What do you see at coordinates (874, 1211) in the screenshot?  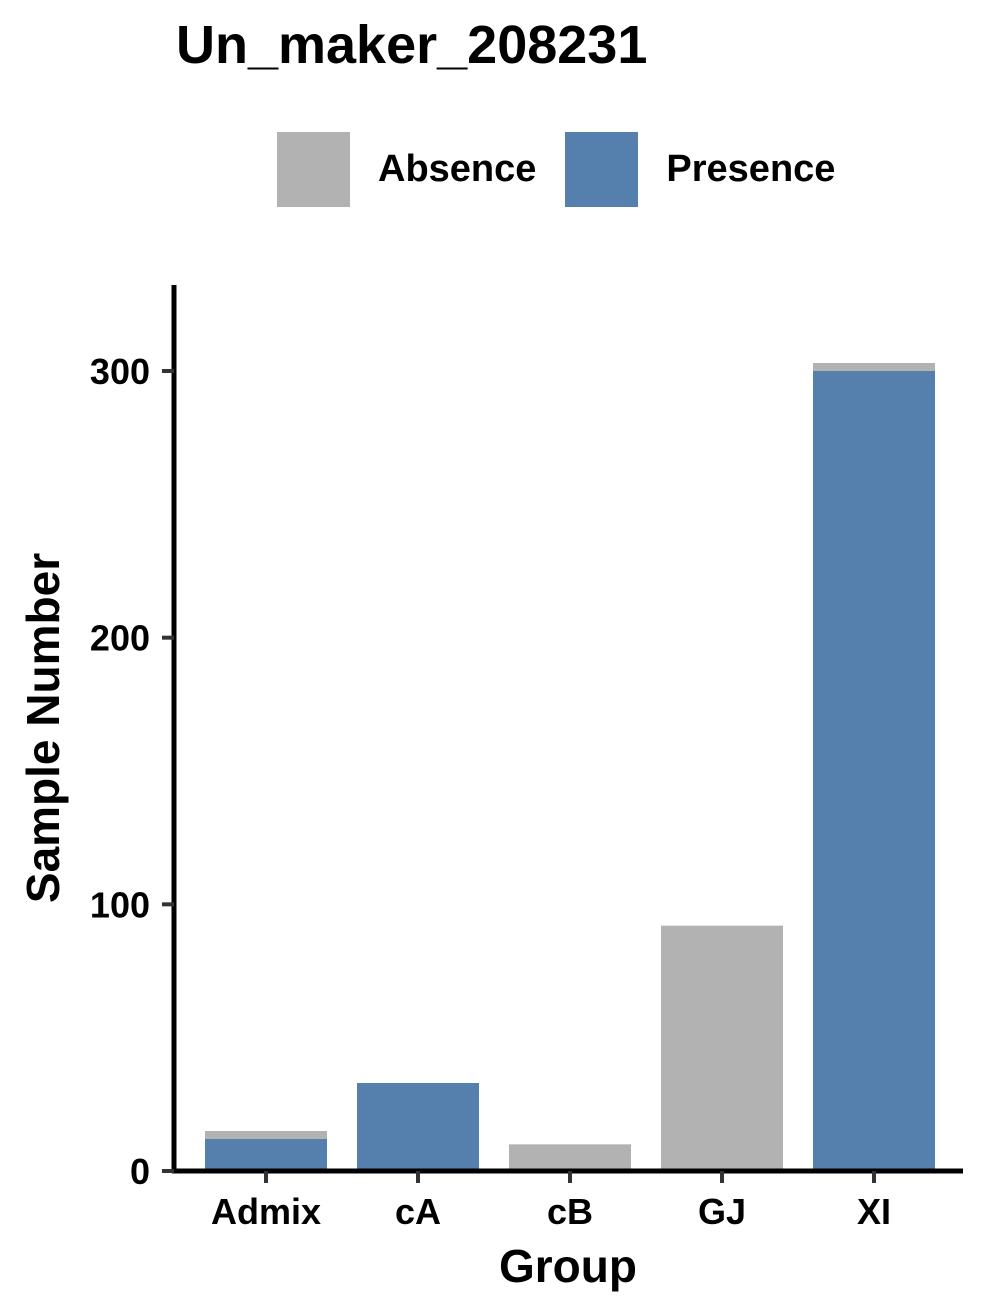 I see `x-tick-label-xi: XI` at bounding box center [874, 1211].